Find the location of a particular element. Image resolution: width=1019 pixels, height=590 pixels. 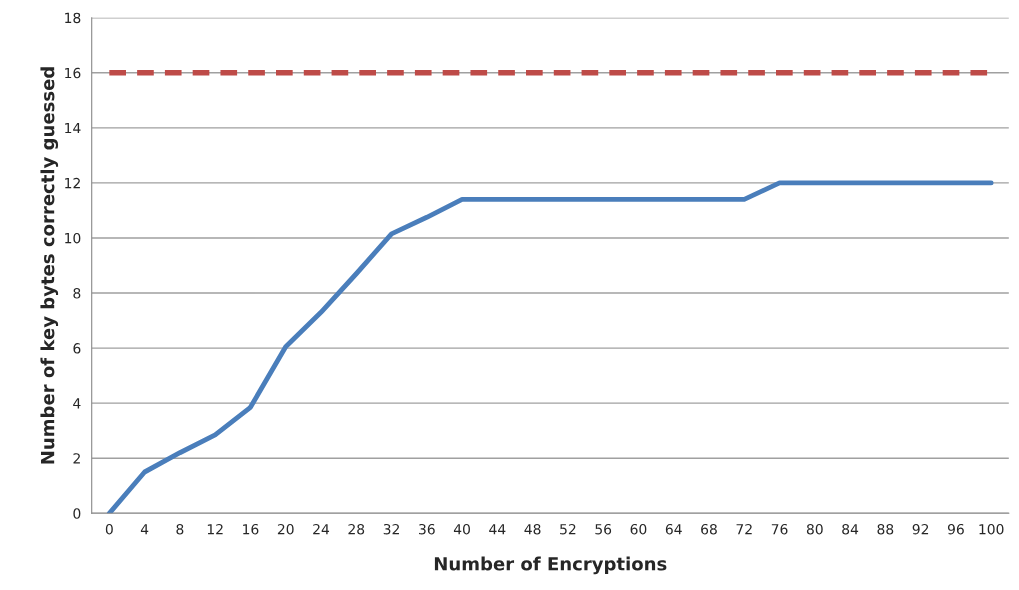

y-tick-label: 10 is located at coordinates (73, 238).